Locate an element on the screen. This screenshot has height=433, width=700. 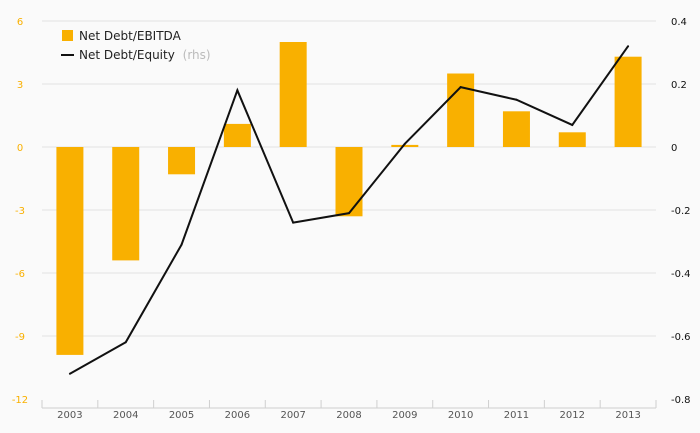
x-tick-label: 2011 is located at coordinates (516, 415).